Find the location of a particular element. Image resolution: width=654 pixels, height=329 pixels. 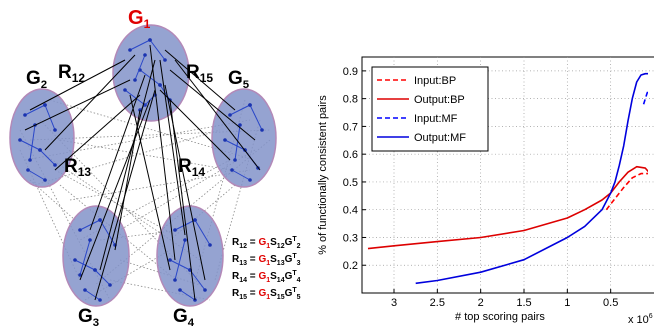

eq-lhs-sub: 14 is located at coordinates (243, 280).